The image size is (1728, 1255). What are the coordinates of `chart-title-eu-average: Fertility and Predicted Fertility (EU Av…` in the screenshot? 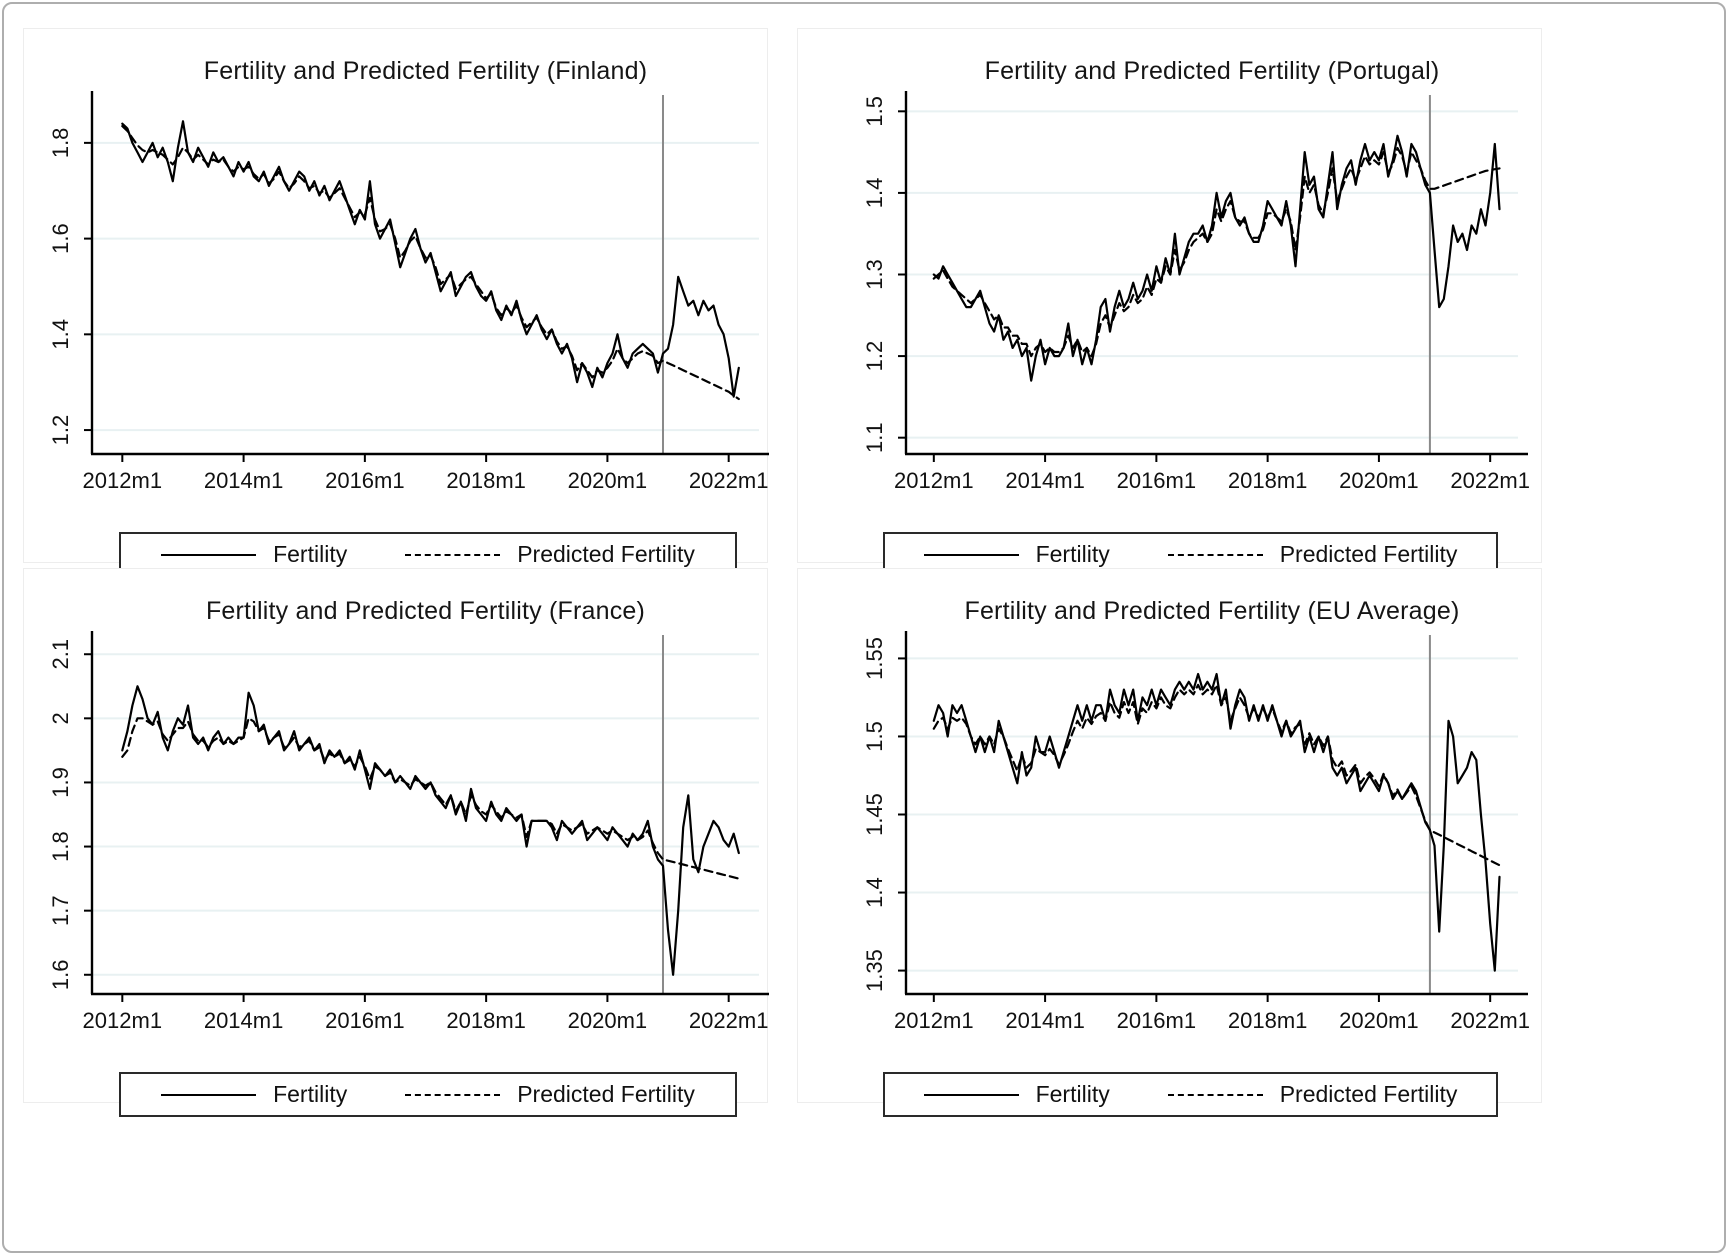 It's located at (1212, 611).